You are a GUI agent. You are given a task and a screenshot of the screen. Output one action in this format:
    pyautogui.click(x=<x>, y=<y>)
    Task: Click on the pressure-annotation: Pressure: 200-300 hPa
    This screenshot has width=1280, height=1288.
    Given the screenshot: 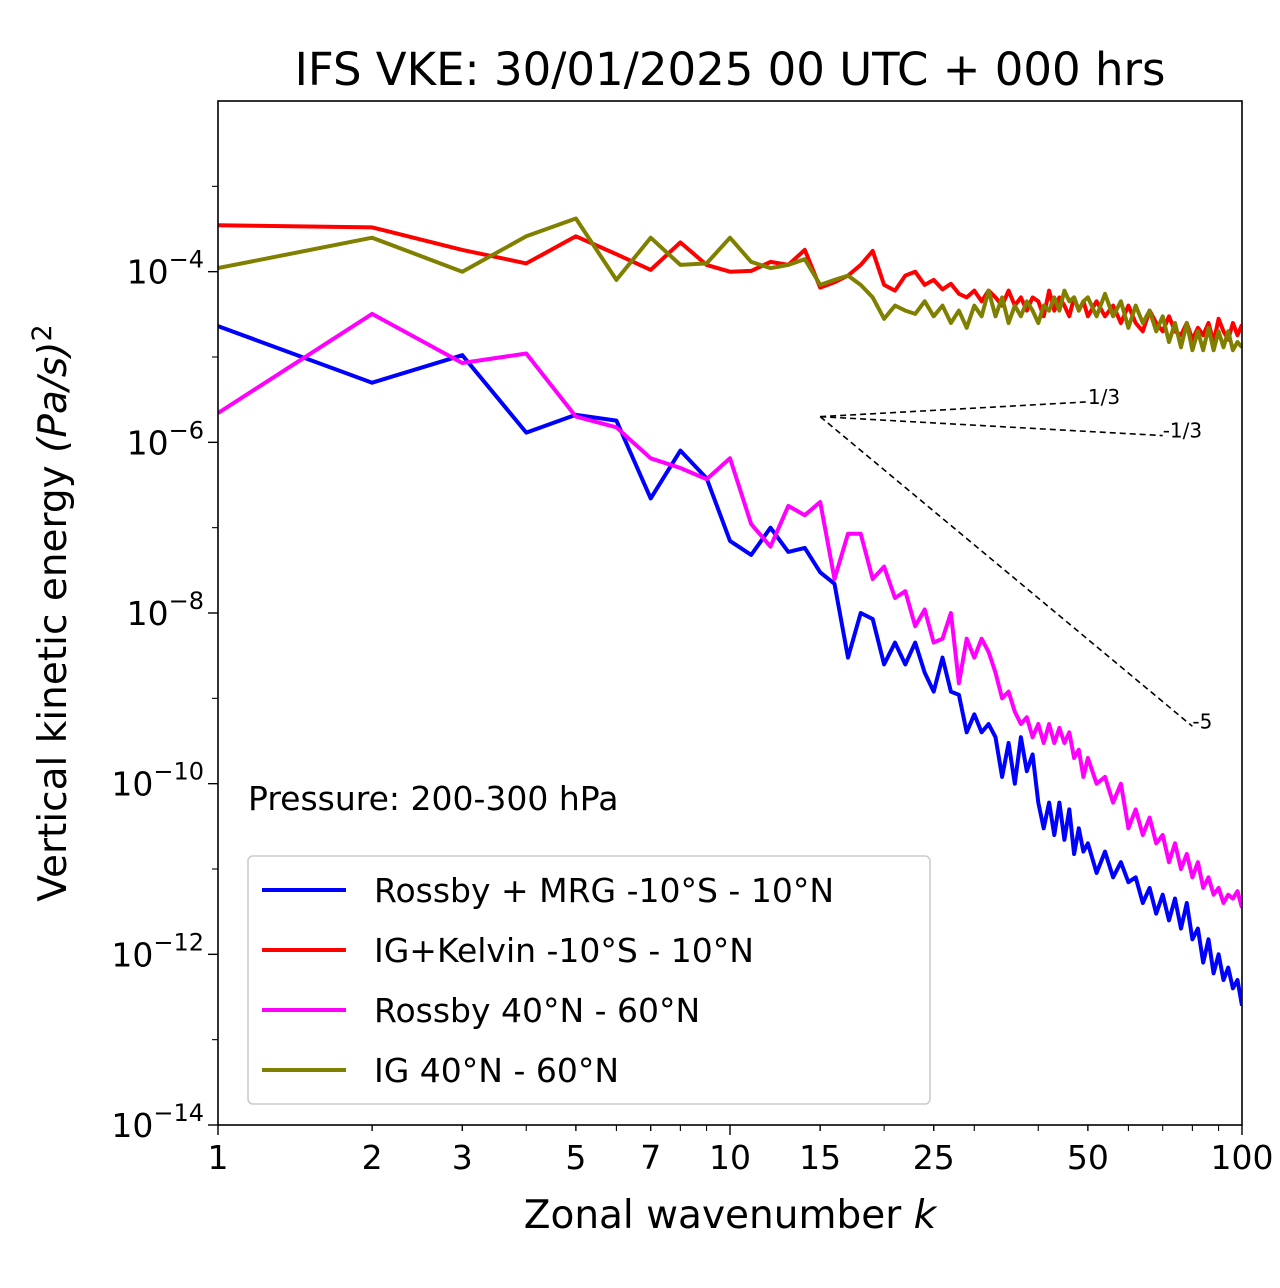 What is the action you would take?
    pyautogui.click(x=433, y=798)
    